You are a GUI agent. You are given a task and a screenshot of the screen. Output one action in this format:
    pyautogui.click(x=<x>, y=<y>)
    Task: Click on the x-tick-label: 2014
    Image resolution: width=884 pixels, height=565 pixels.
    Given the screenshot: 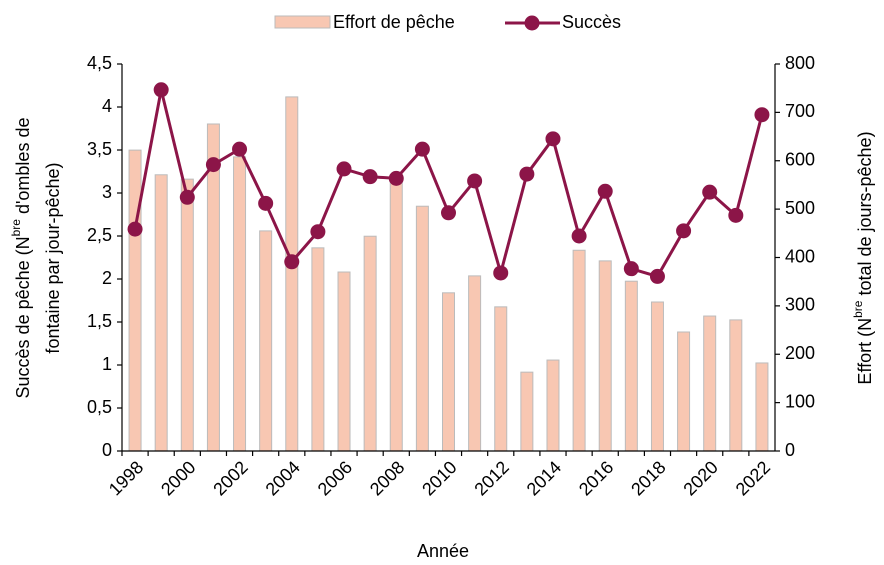 What is the action you would take?
    pyautogui.click(x=544, y=478)
    